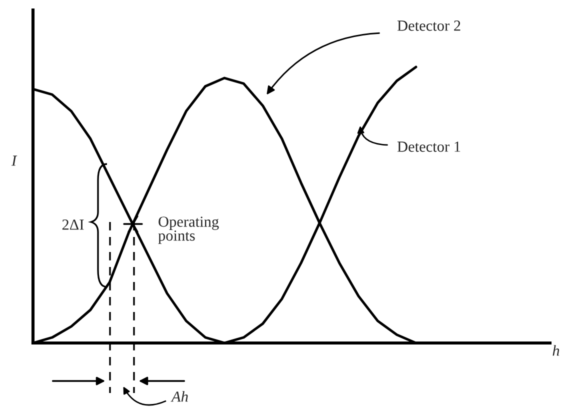 This screenshot has width=566, height=412. I want to click on y-axis-title: I, so click(14, 161).